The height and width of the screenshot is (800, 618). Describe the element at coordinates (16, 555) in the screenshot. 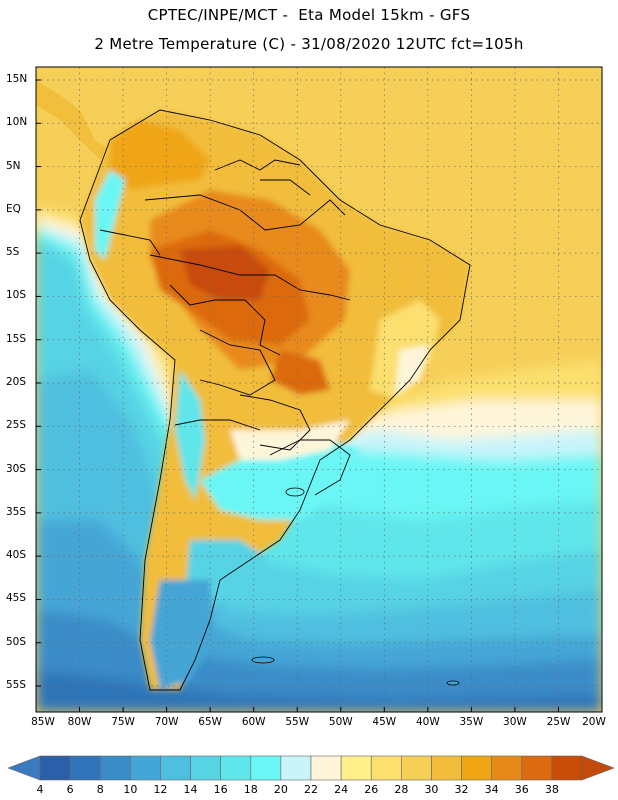

I see `lat-label: 40S` at that location.